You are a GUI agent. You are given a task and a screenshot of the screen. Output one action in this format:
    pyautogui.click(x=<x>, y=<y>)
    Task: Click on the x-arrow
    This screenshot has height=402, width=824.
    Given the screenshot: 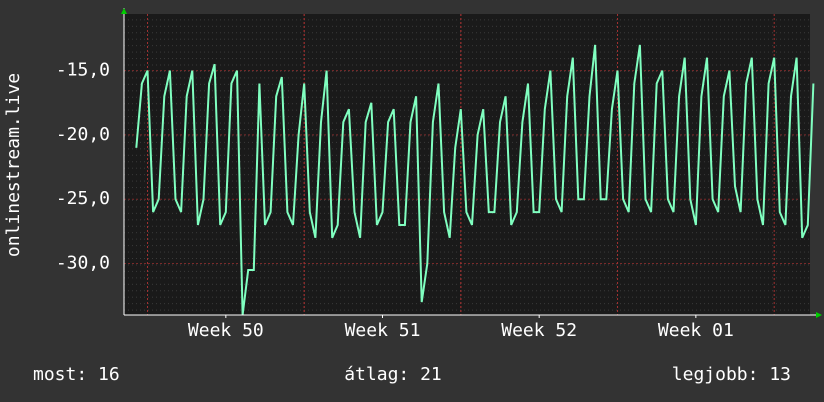 What is the action you would take?
    pyautogui.click(x=819, y=315)
    